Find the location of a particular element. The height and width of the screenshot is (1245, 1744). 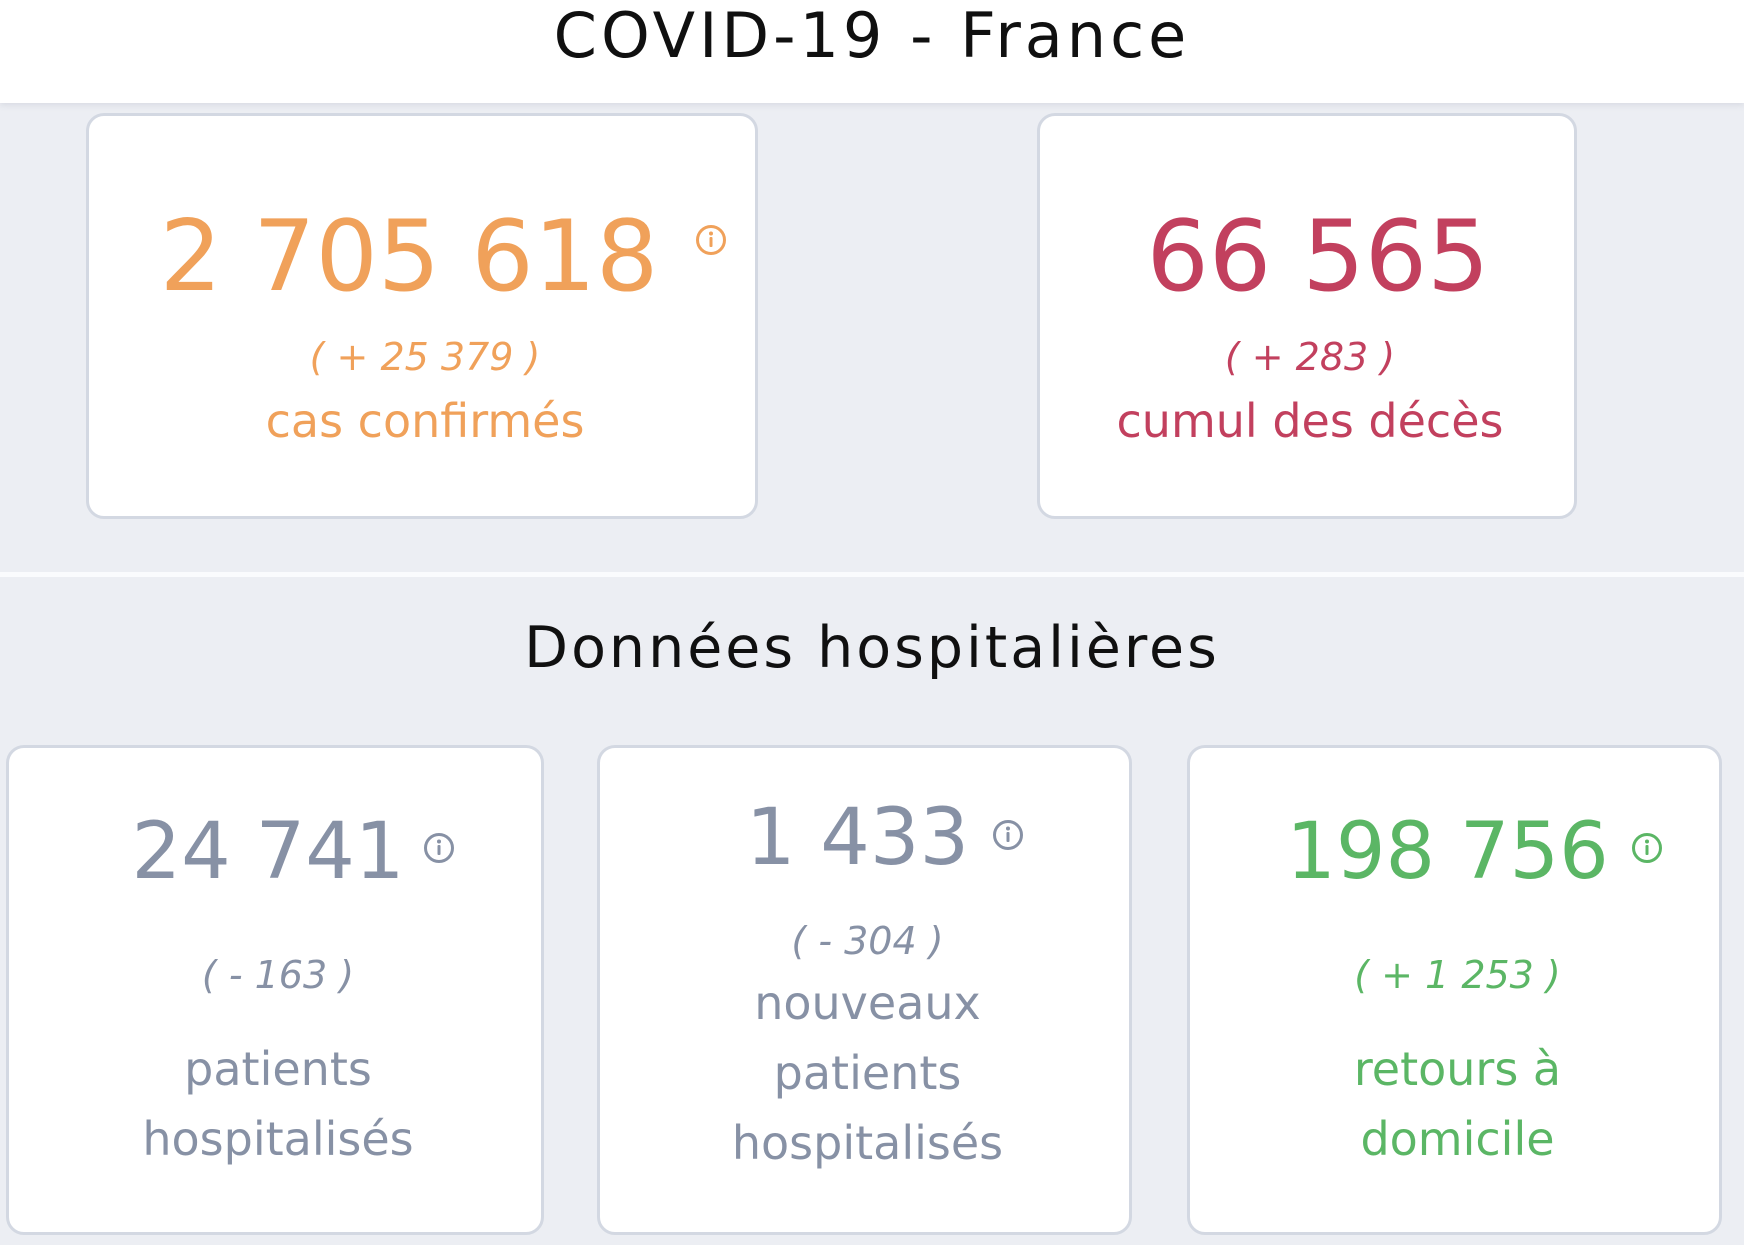

returned-home-value: 198 756 is located at coordinates (1447, 852).